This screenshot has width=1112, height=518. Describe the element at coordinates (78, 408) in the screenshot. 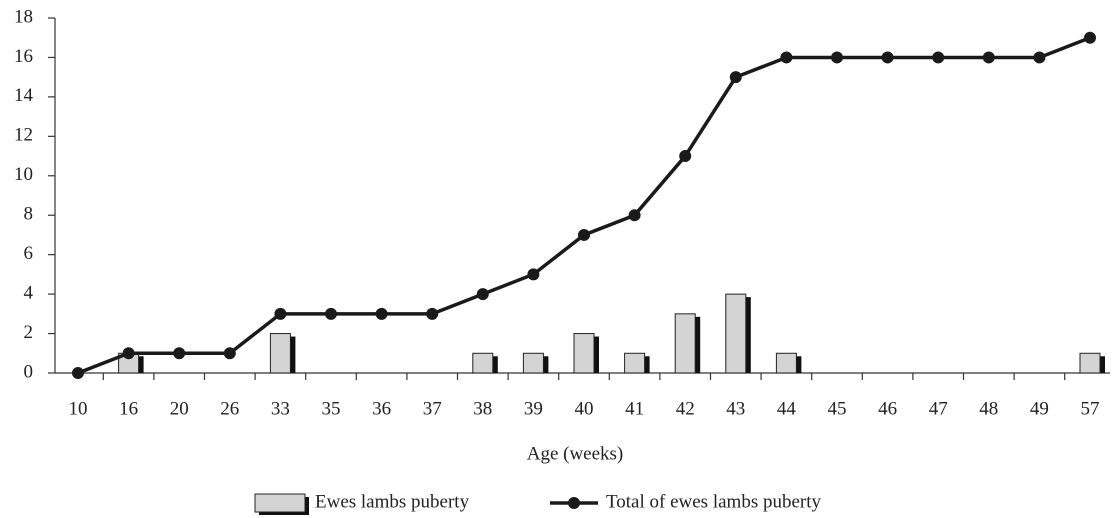

I see `x-tick-label: 10` at that location.